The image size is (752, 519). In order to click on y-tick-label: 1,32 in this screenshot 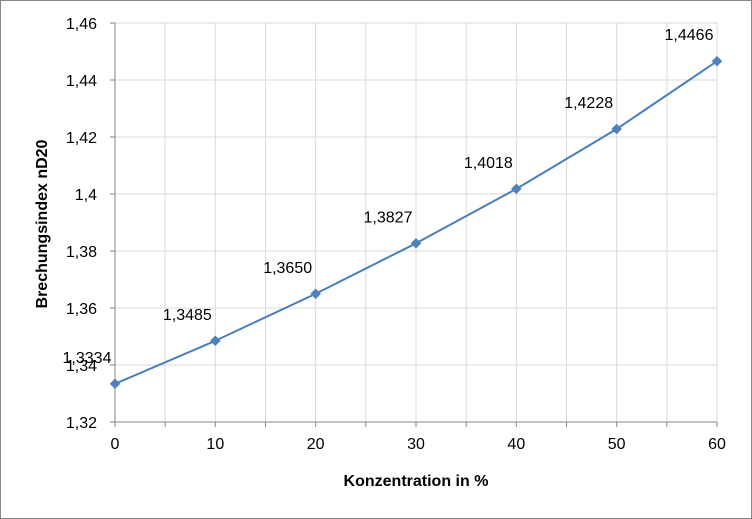, I will do `click(81, 423)`.